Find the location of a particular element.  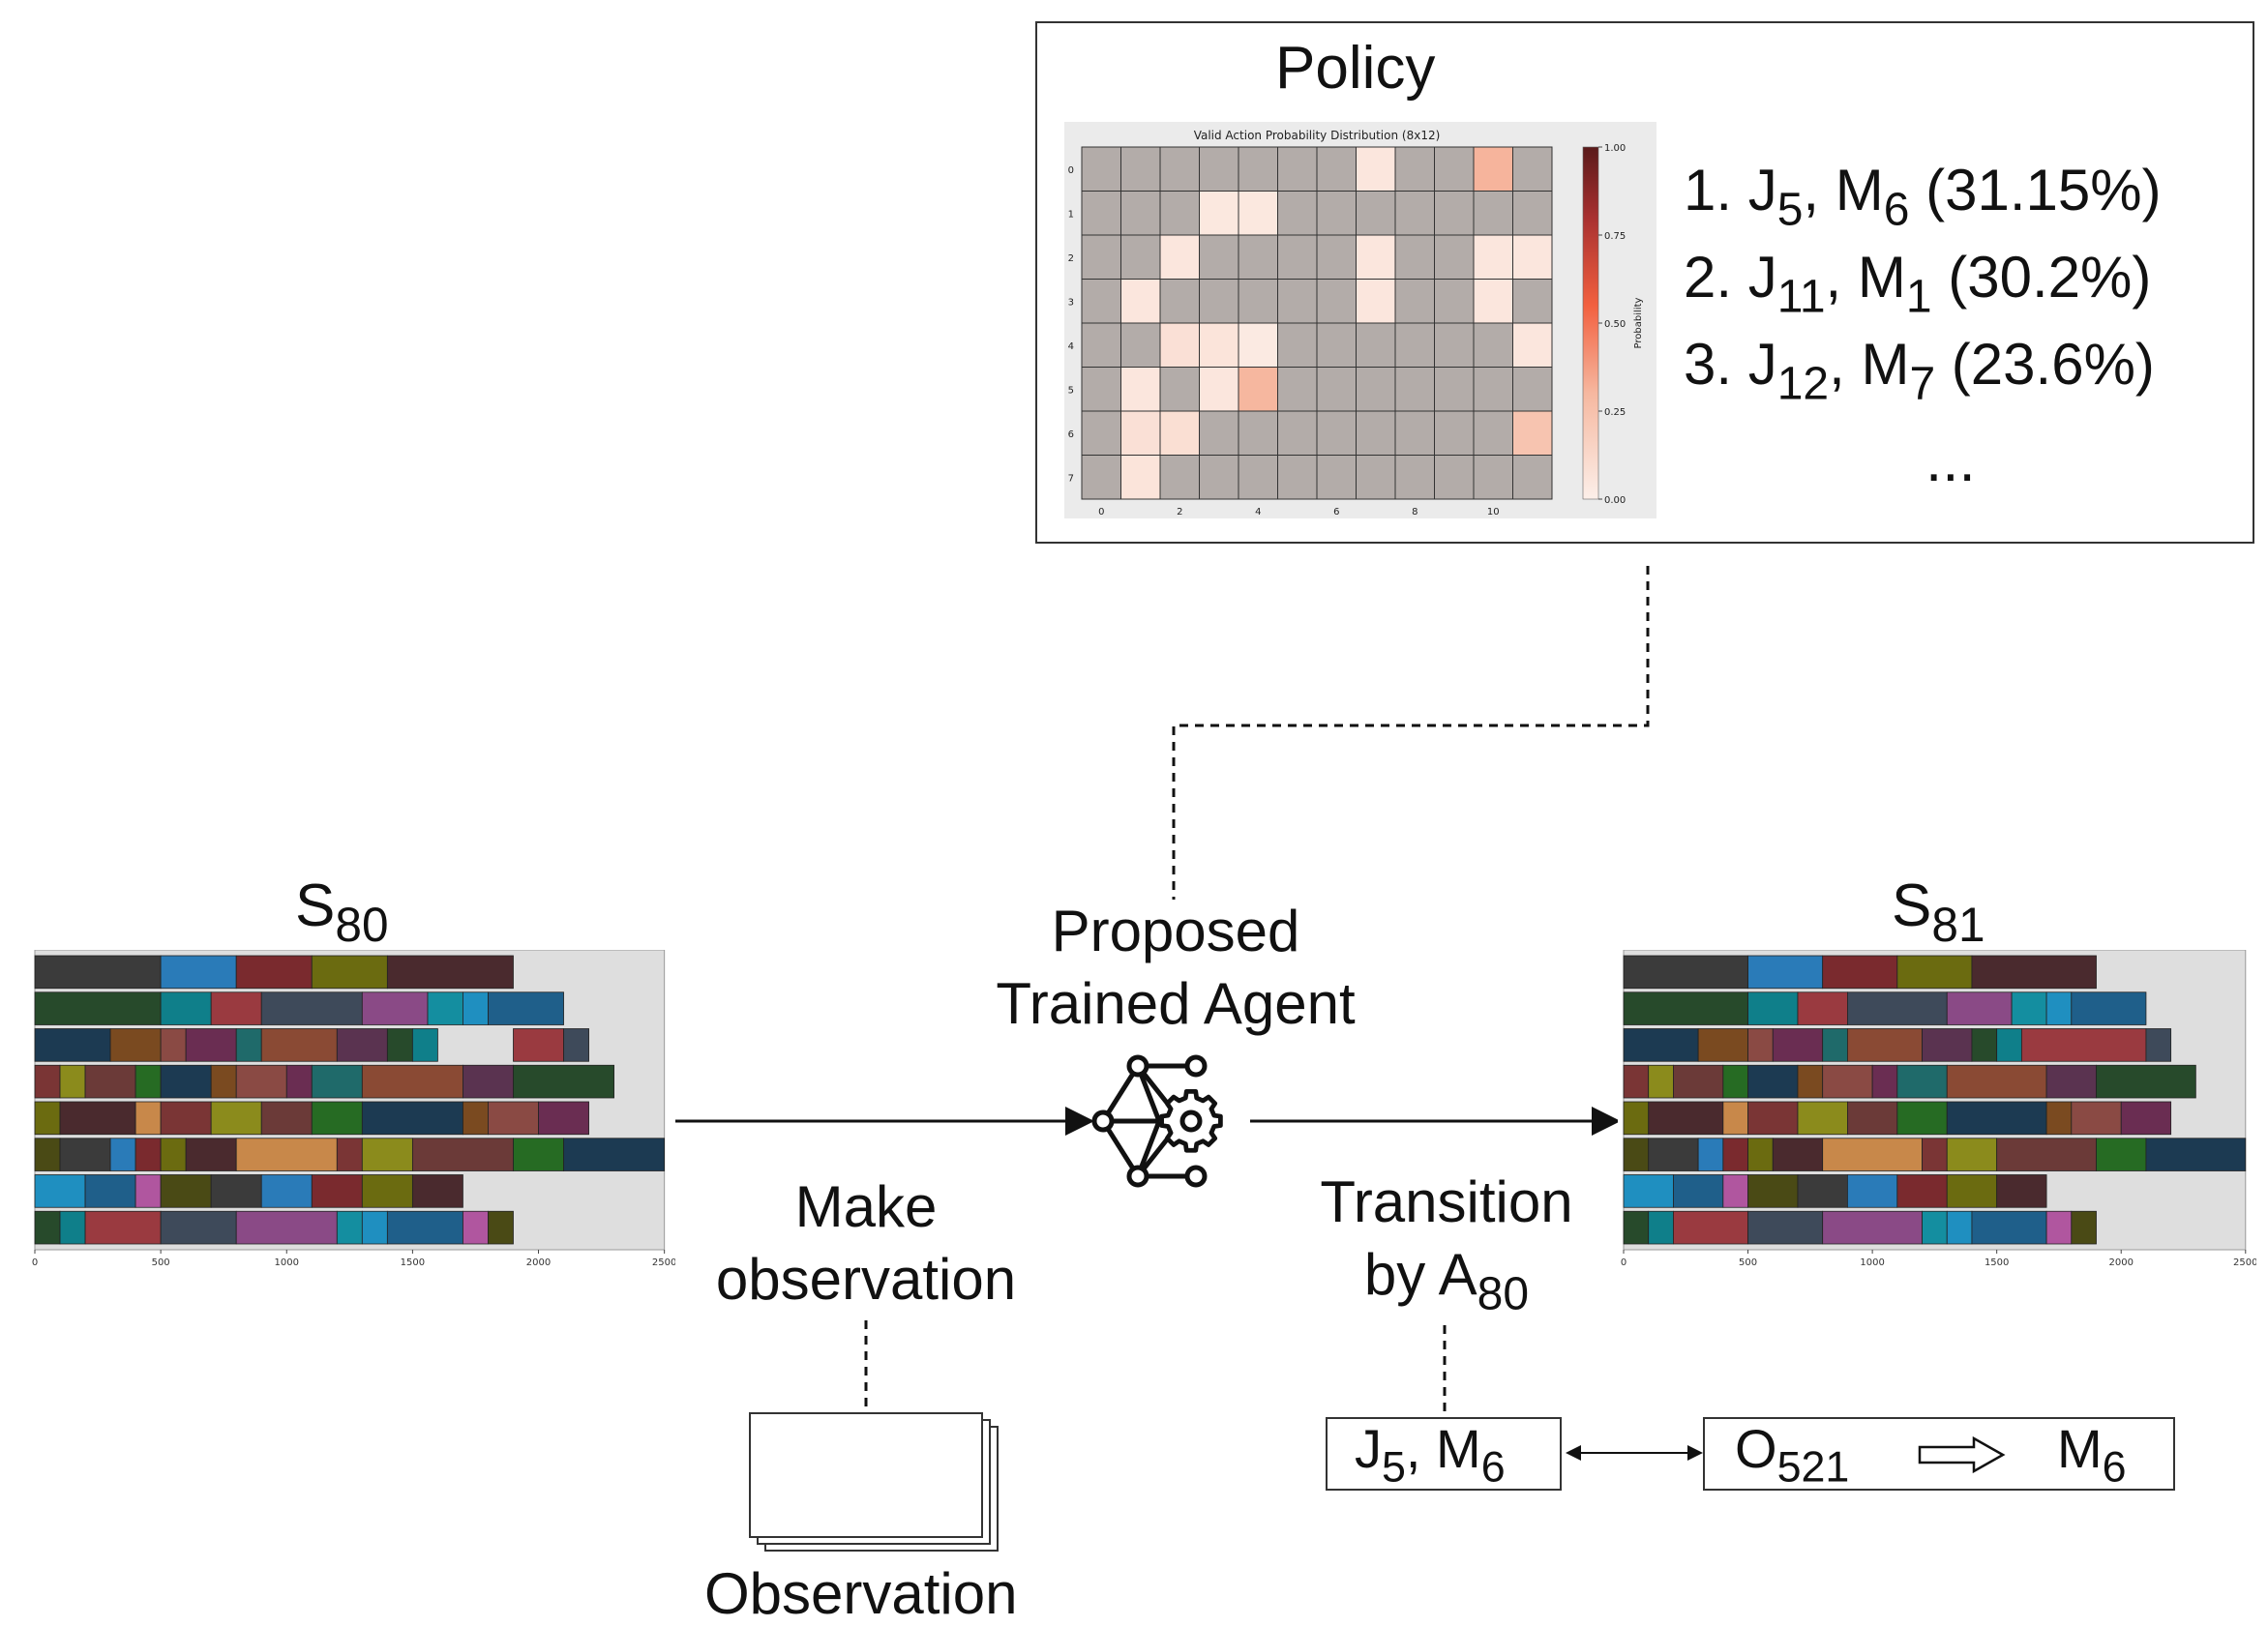

colorbar-label: Probability is located at coordinates (1638, 322).